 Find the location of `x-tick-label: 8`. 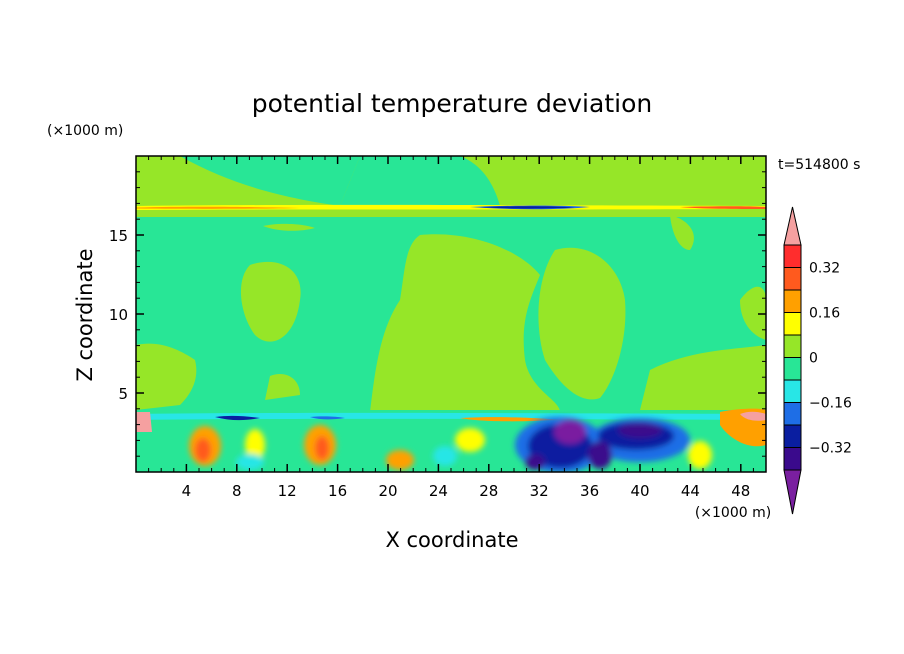

x-tick-label: 8 is located at coordinates (237, 491).